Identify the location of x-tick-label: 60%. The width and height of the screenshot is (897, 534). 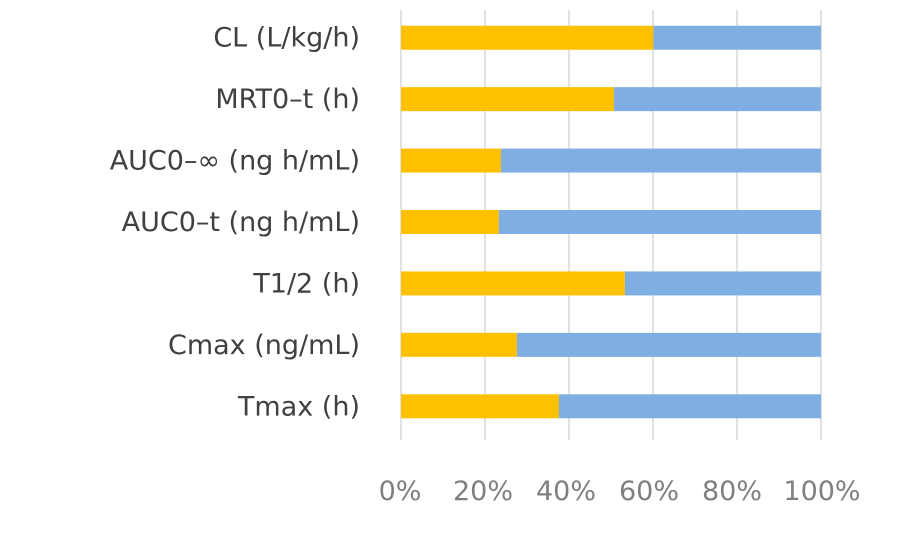
(649, 491).